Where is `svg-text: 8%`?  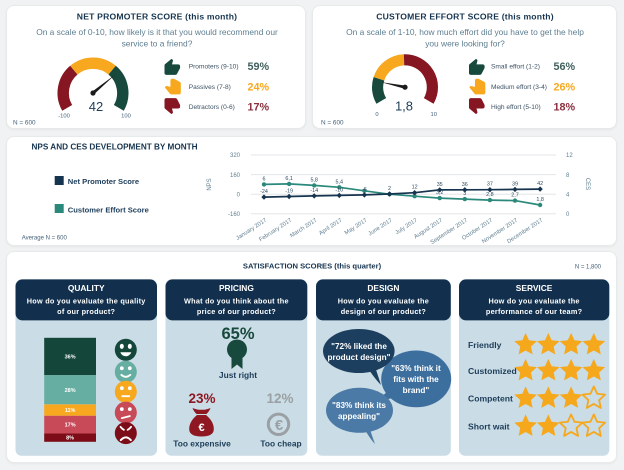 svg-text: 8% is located at coordinates (70, 439).